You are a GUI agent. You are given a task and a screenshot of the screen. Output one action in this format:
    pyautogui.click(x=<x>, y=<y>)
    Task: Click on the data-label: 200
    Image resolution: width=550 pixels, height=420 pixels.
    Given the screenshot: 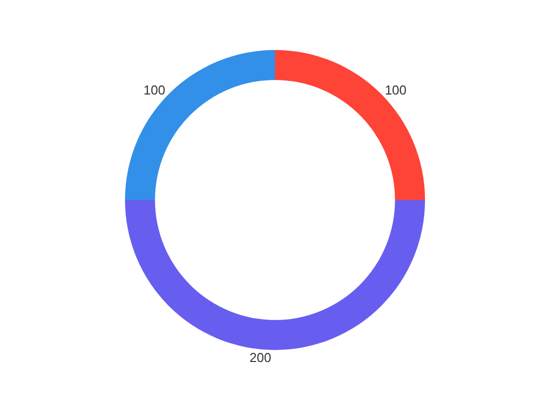 What is the action you would take?
    pyautogui.click(x=261, y=357)
    